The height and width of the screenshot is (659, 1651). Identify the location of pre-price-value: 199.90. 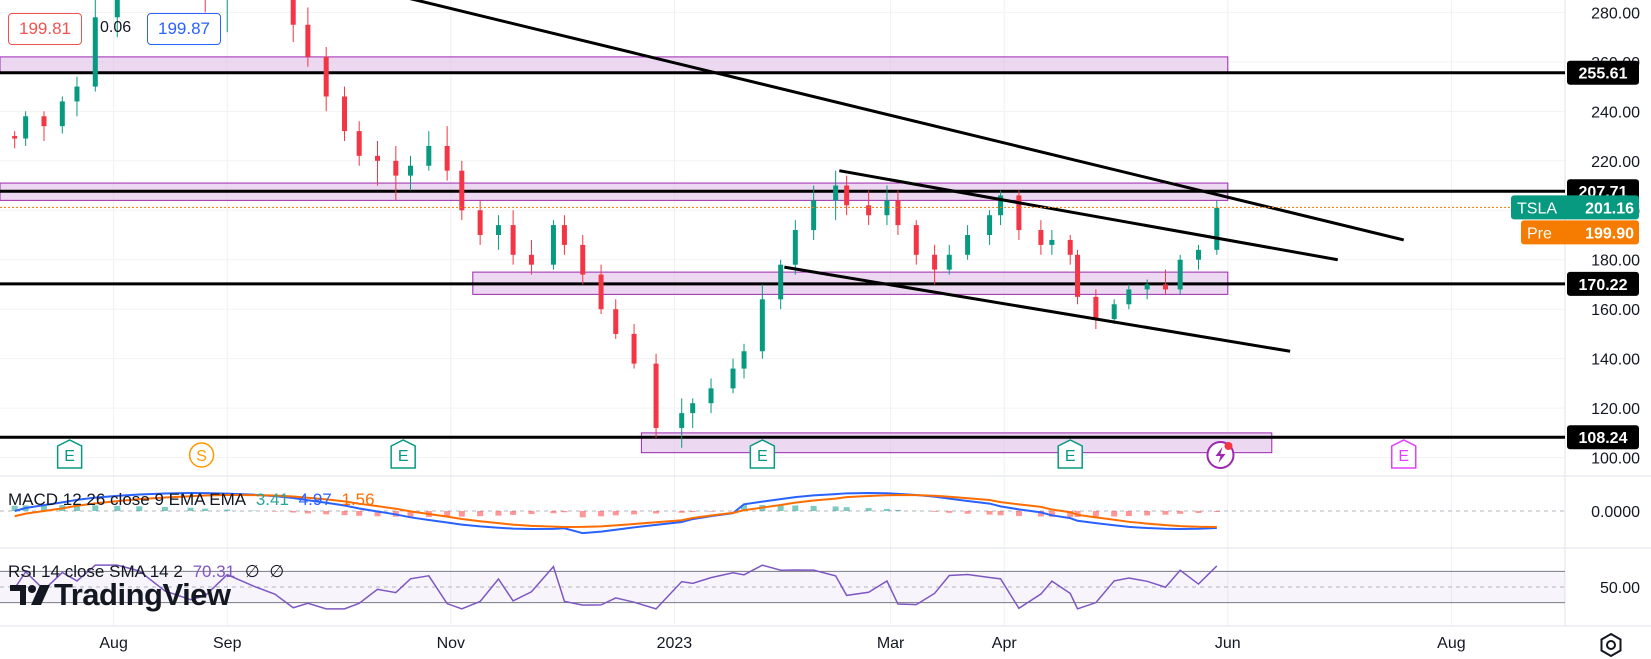
(1609, 233).